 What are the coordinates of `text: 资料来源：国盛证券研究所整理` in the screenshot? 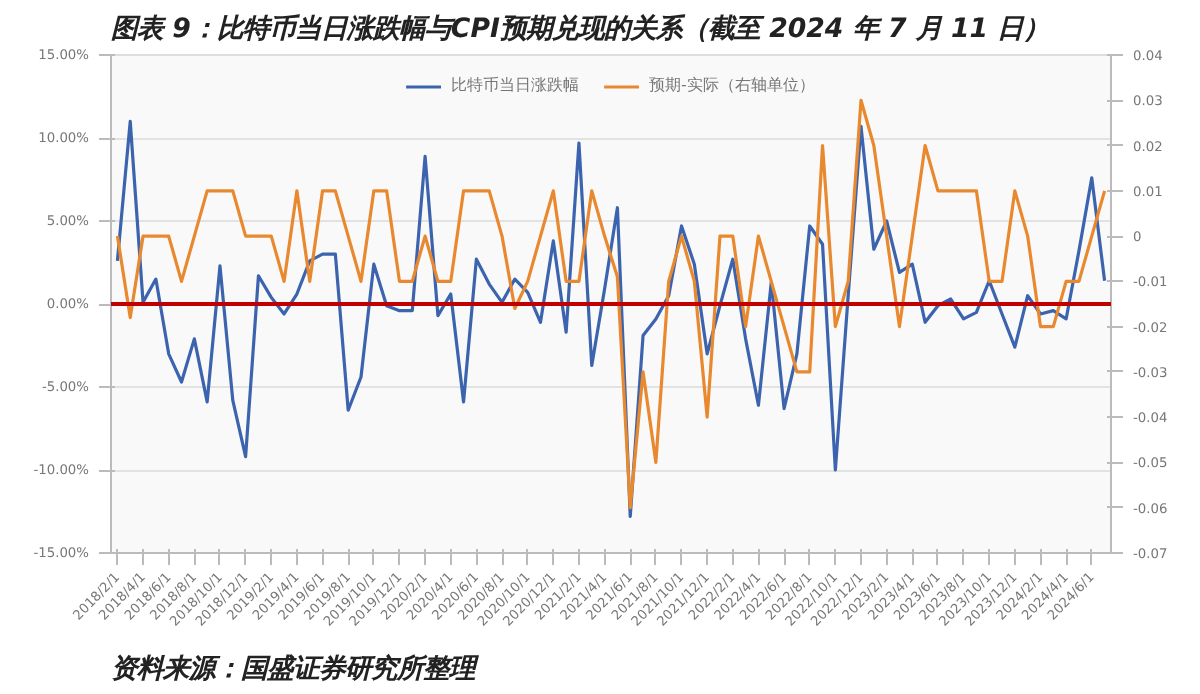 It's located at (295, 669).